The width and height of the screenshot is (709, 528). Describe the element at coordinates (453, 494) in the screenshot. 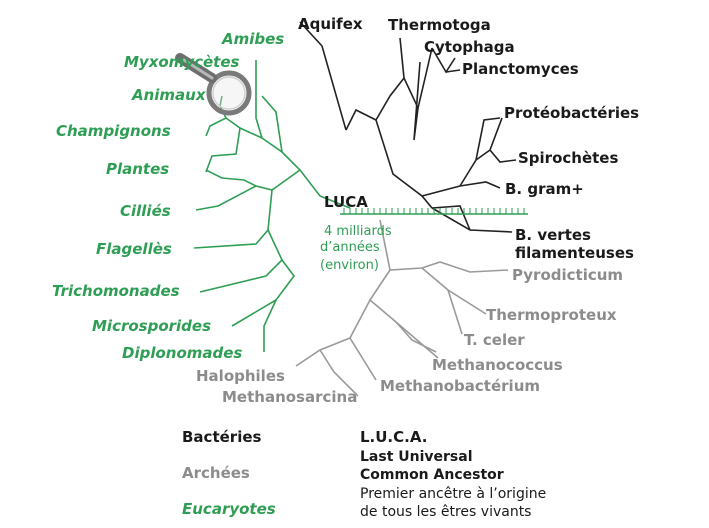

I see `legend-luca-line-3: Premier ancêtre à l’origine` at that location.